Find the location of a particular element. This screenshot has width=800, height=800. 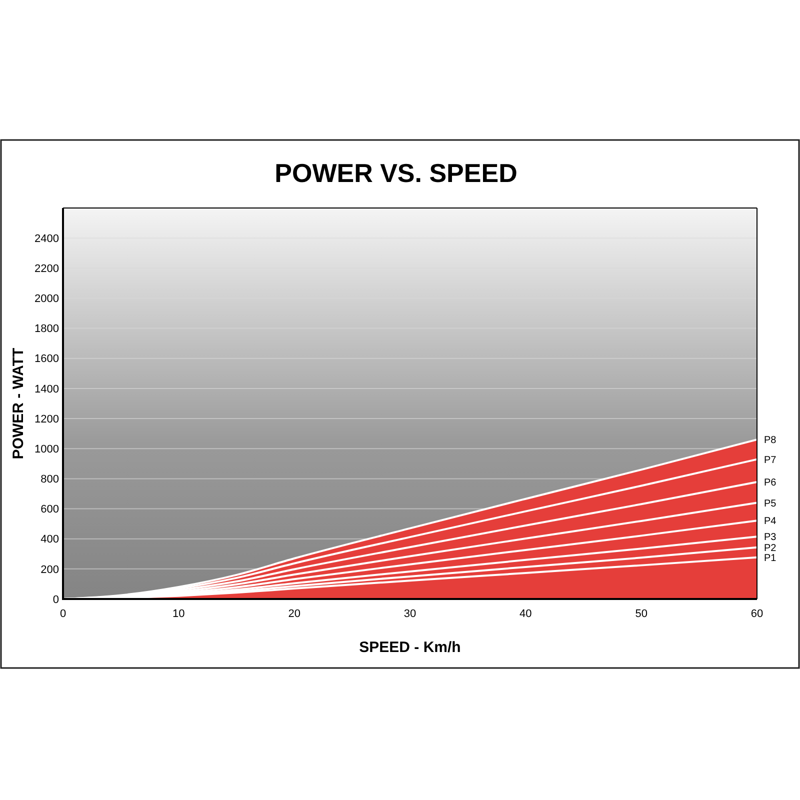

series-label: P2 is located at coordinates (770, 548).